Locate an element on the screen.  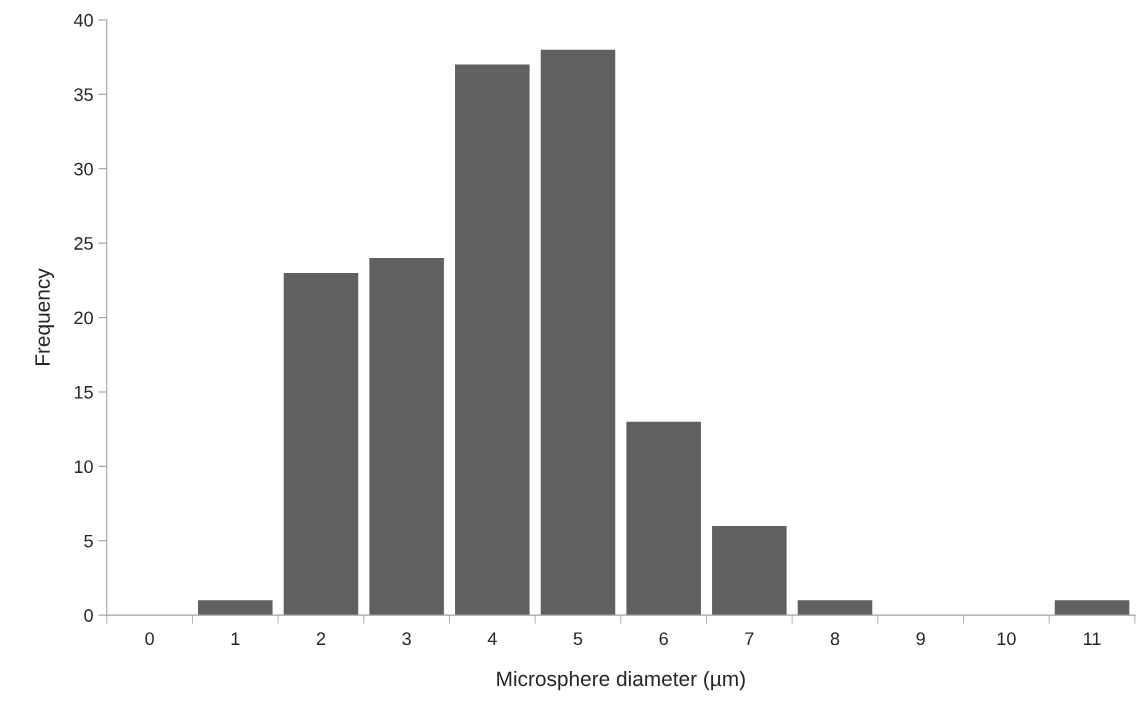
x-tick-label: 10 is located at coordinates (1006, 639).